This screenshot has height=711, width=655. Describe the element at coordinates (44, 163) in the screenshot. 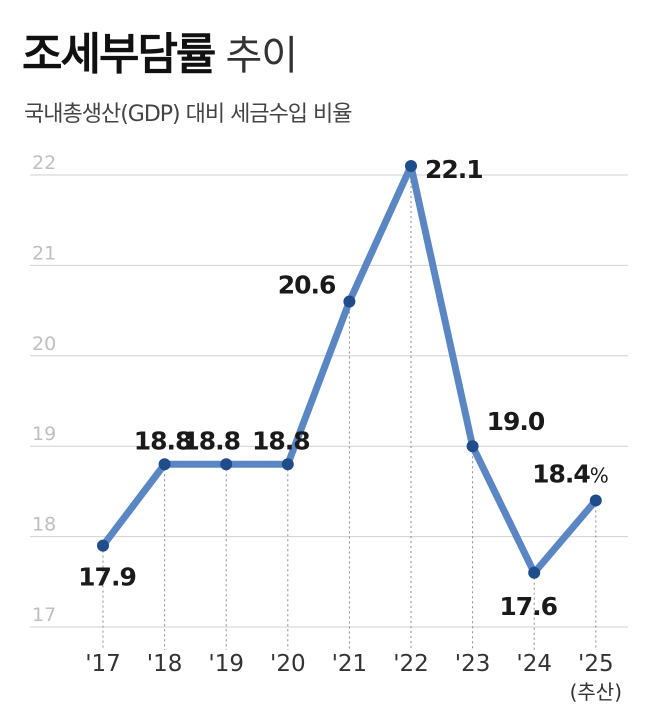

I see `y-tick-label: 22` at that location.